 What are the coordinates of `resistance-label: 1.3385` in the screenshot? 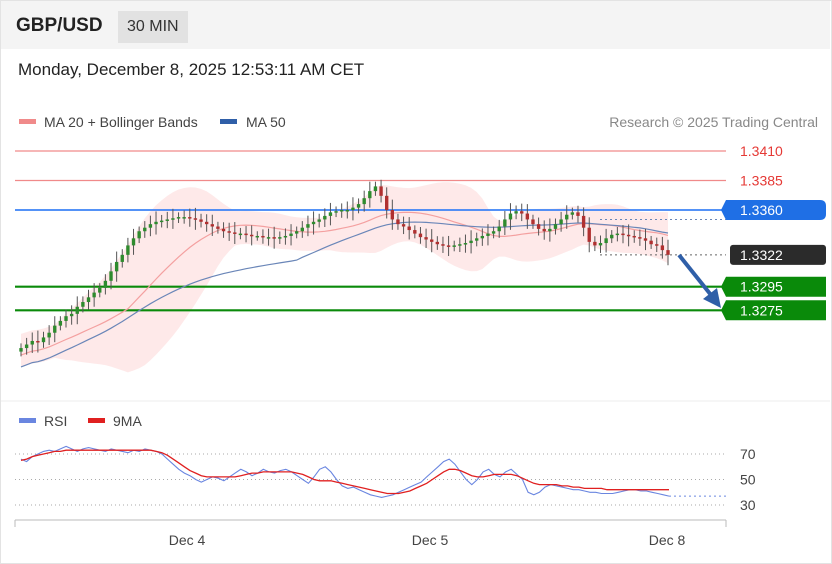 It's located at (761, 181).